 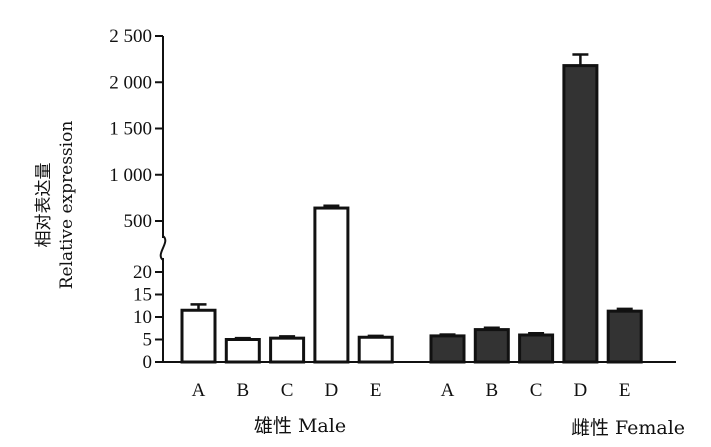 What do you see at coordinates (130, 36) in the screenshot?
I see `y-tick-label: 2 500` at bounding box center [130, 36].